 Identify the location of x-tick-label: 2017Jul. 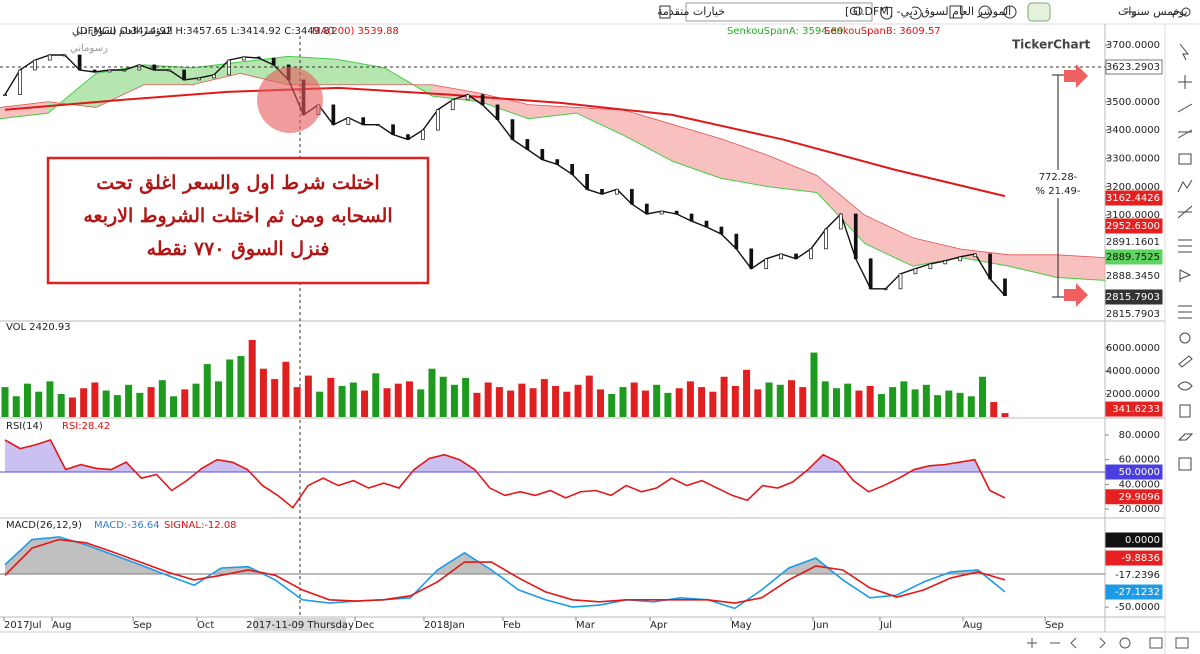
(23, 625).